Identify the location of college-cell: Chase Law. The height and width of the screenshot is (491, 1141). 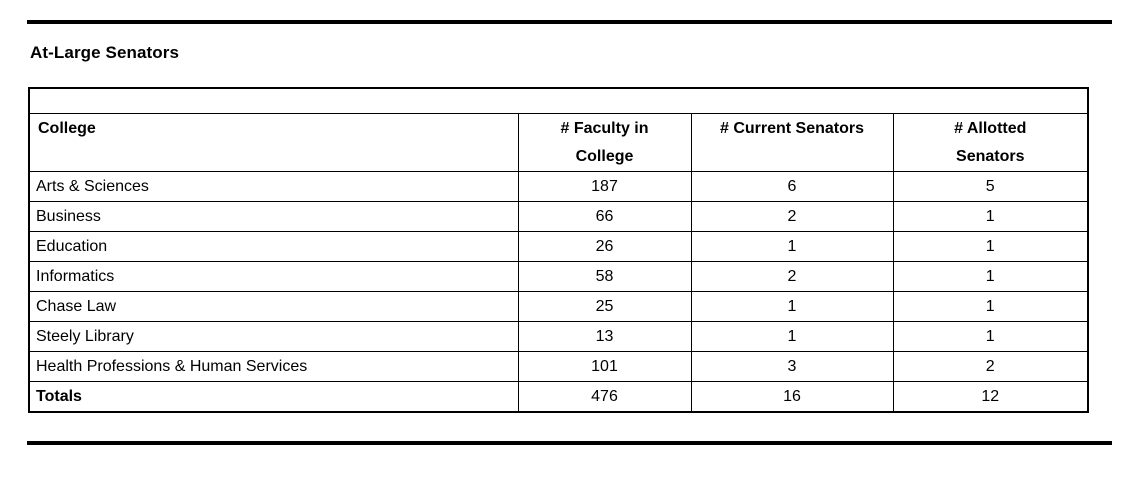
(273, 306).